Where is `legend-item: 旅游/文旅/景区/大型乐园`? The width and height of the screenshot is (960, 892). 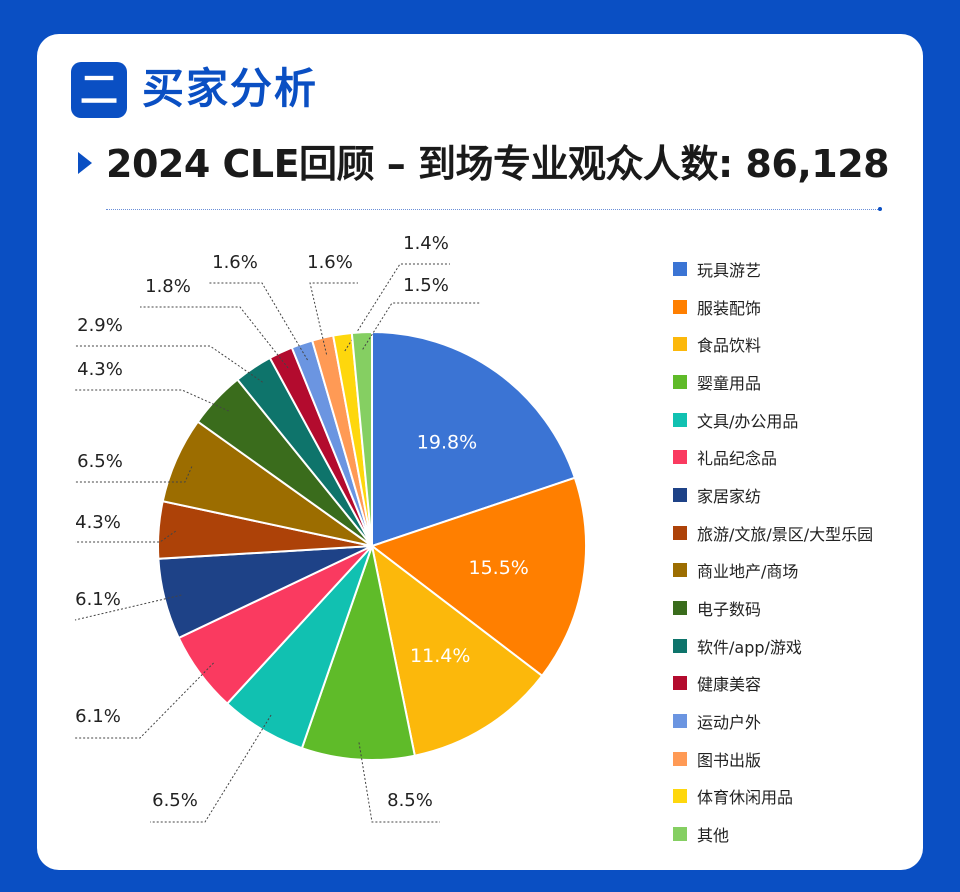
legend-item: 旅游/文旅/景区/大型乐园 is located at coordinates (773, 533).